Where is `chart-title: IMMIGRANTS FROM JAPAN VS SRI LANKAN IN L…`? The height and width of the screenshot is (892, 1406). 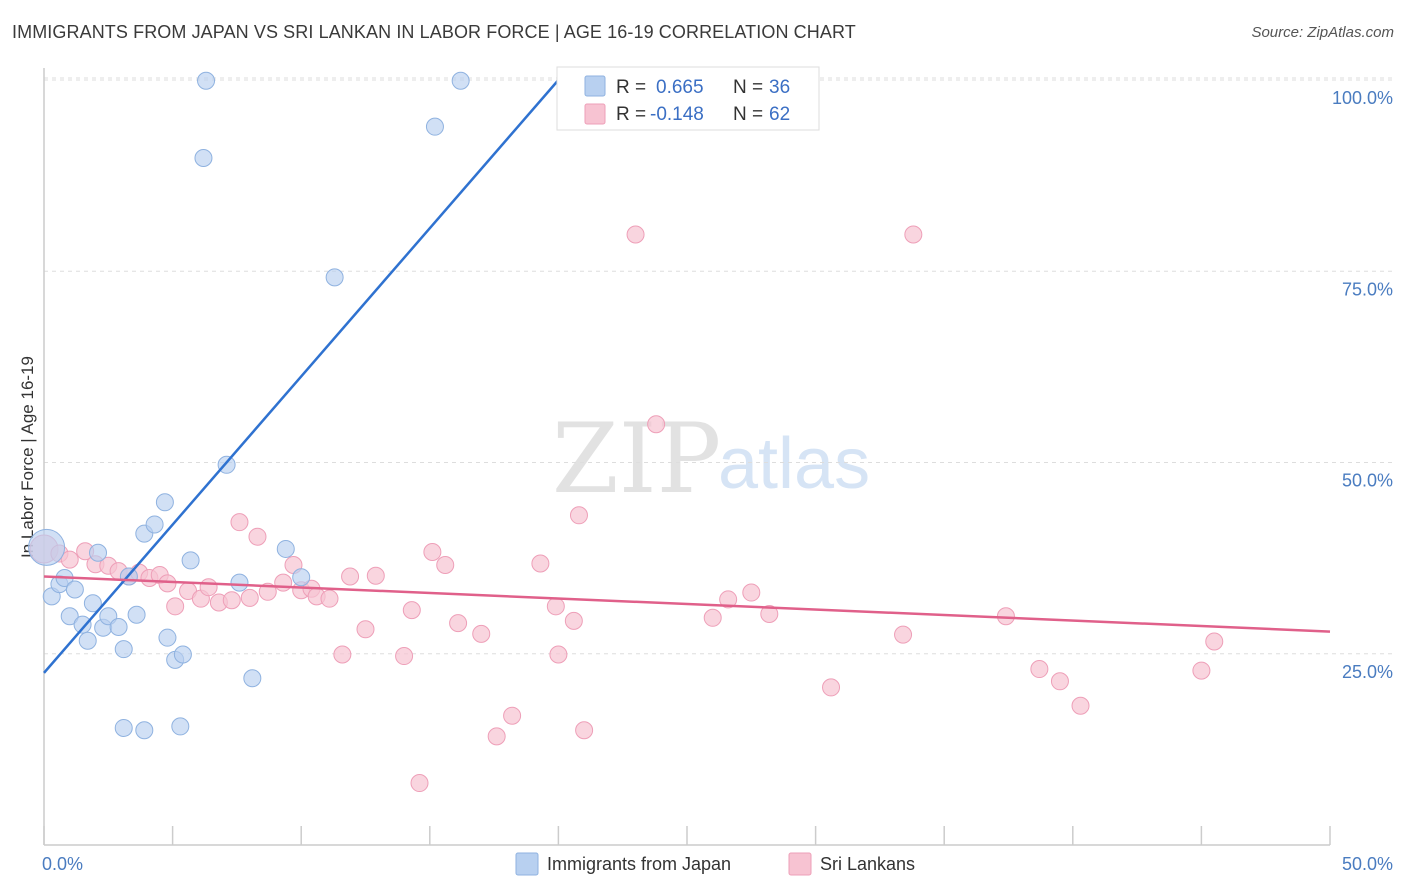 chart-title: IMMIGRANTS FROM JAPAN VS SRI LANKAN IN L… is located at coordinates (434, 32).